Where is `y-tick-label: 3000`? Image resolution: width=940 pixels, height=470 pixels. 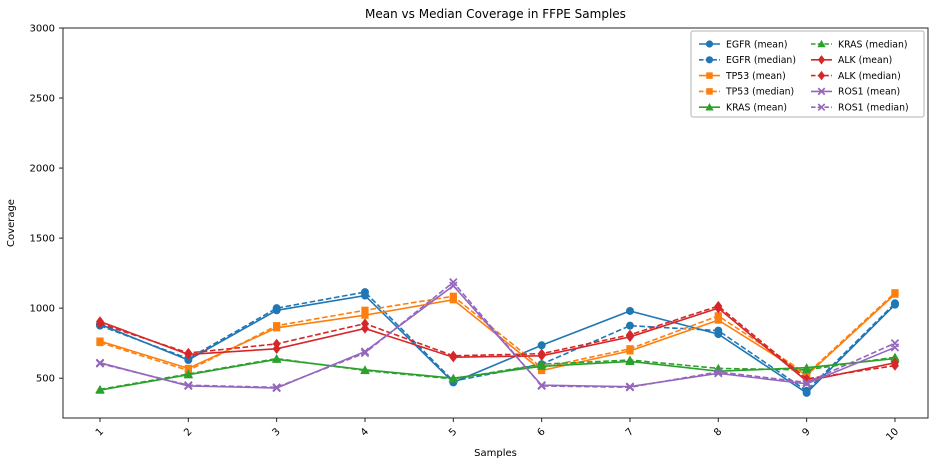 y-tick-label: 3000 is located at coordinates (42, 29).